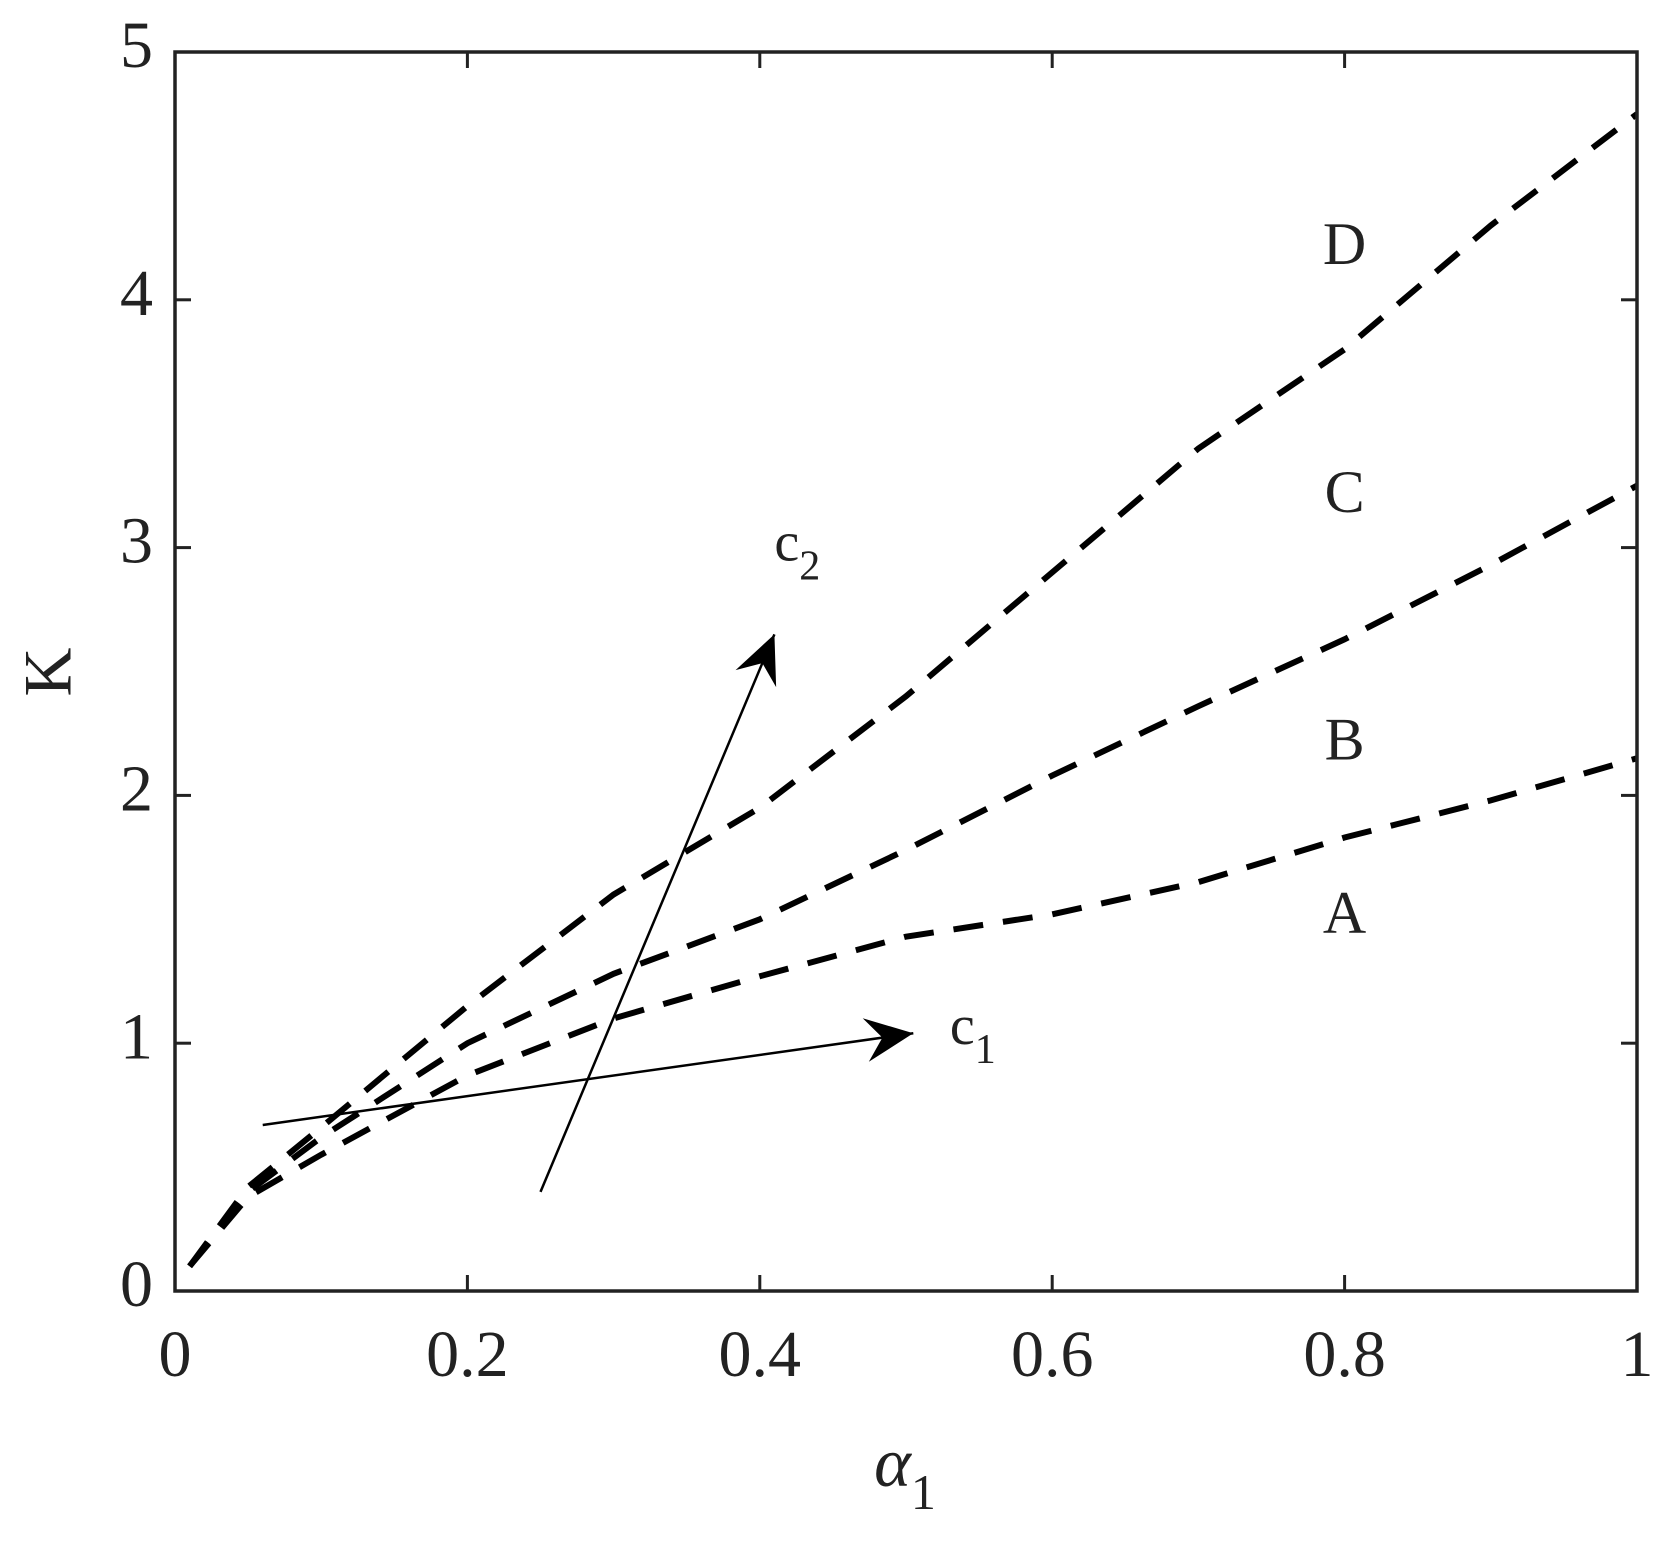 Image resolution: width=1667 pixels, height=1541 pixels. Describe the element at coordinates (893, 1463) in the screenshot. I see `x-axis-symbol: α` at that location.